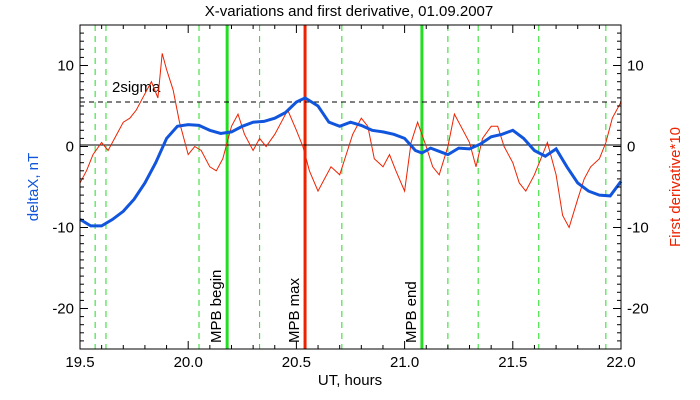  What do you see at coordinates (411, 312) in the screenshot?
I see `solid-marker-label-2: MPB end` at bounding box center [411, 312].